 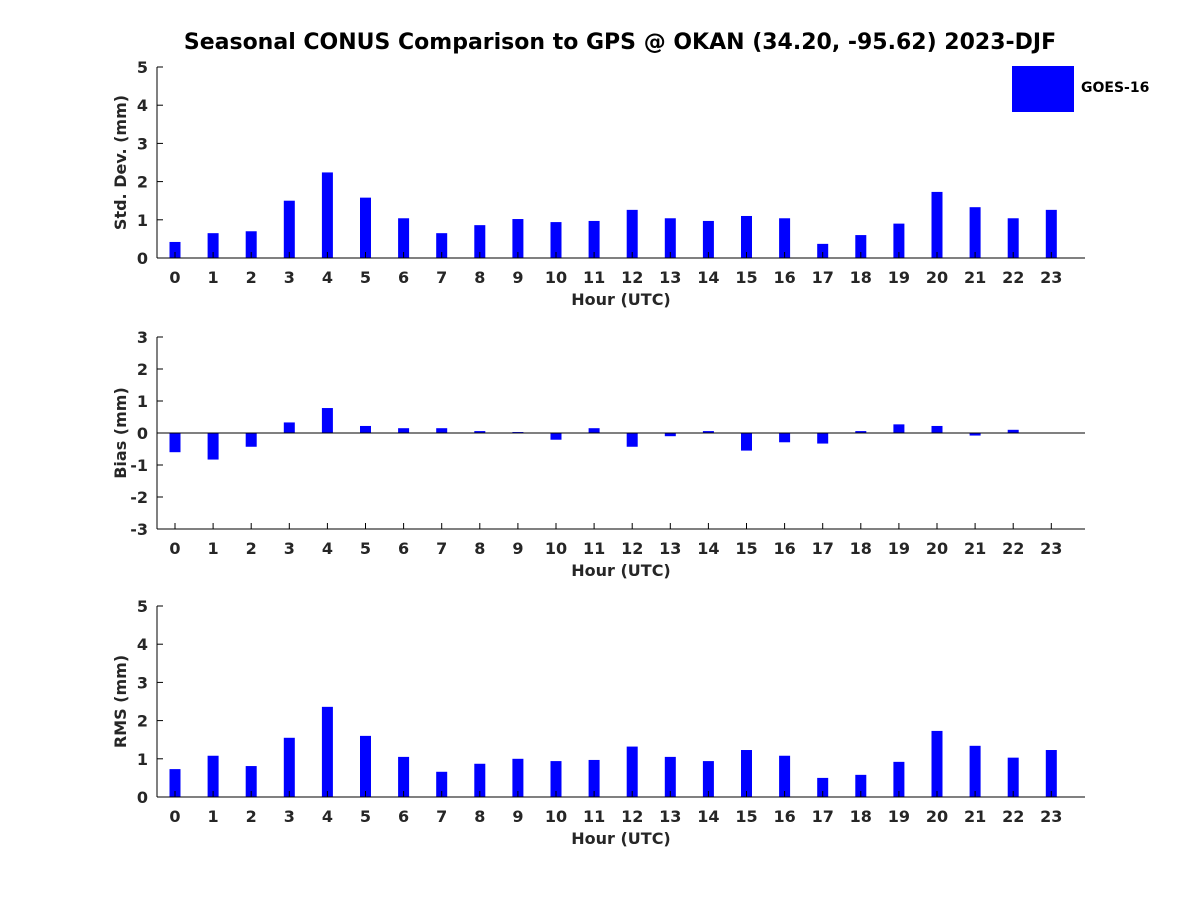 What do you see at coordinates (594, 277) in the screenshot?
I see `x-tick-label: 11` at bounding box center [594, 277].